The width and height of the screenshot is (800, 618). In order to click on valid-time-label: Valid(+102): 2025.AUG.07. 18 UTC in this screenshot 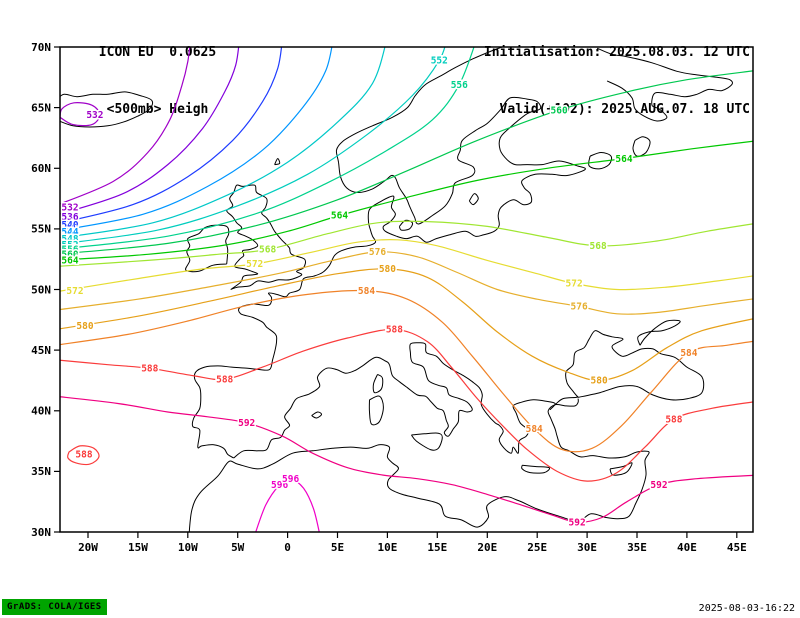, I will do `click(624, 109)`.